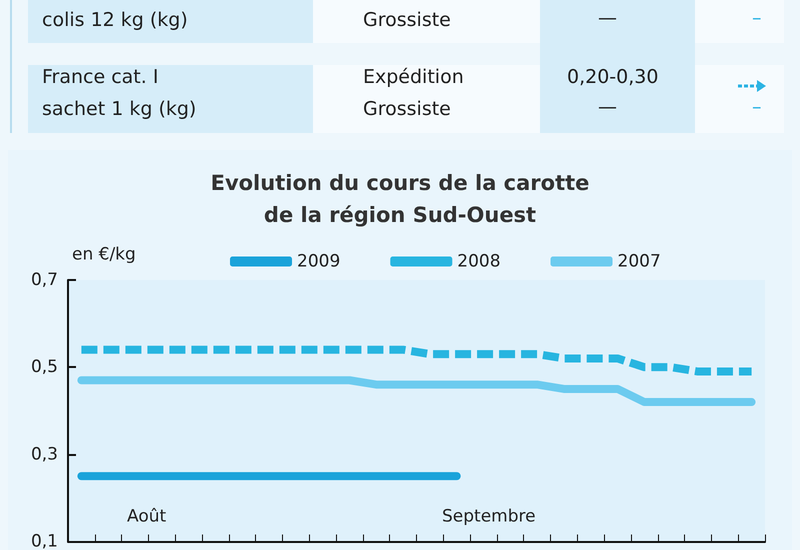 This screenshot has width=800, height=550. What do you see at coordinates (100, 77) in the screenshot?
I see `text: France cat. I` at bounding box center [100, 77].